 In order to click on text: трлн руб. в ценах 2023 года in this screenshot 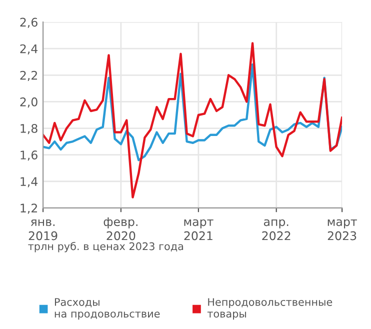, I will do `click(106, 247)`.